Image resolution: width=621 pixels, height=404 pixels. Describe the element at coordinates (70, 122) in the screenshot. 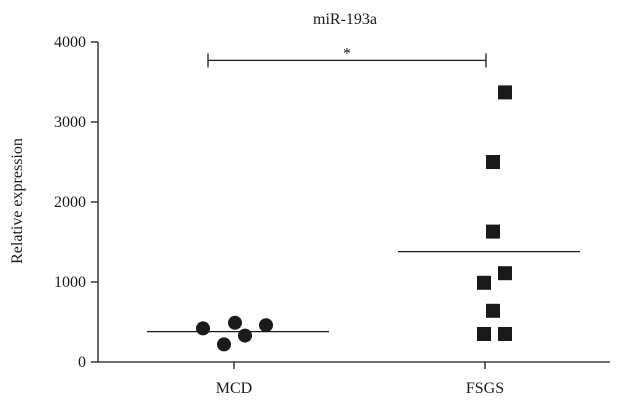

I see `y-tick-label: 3000` at that location.